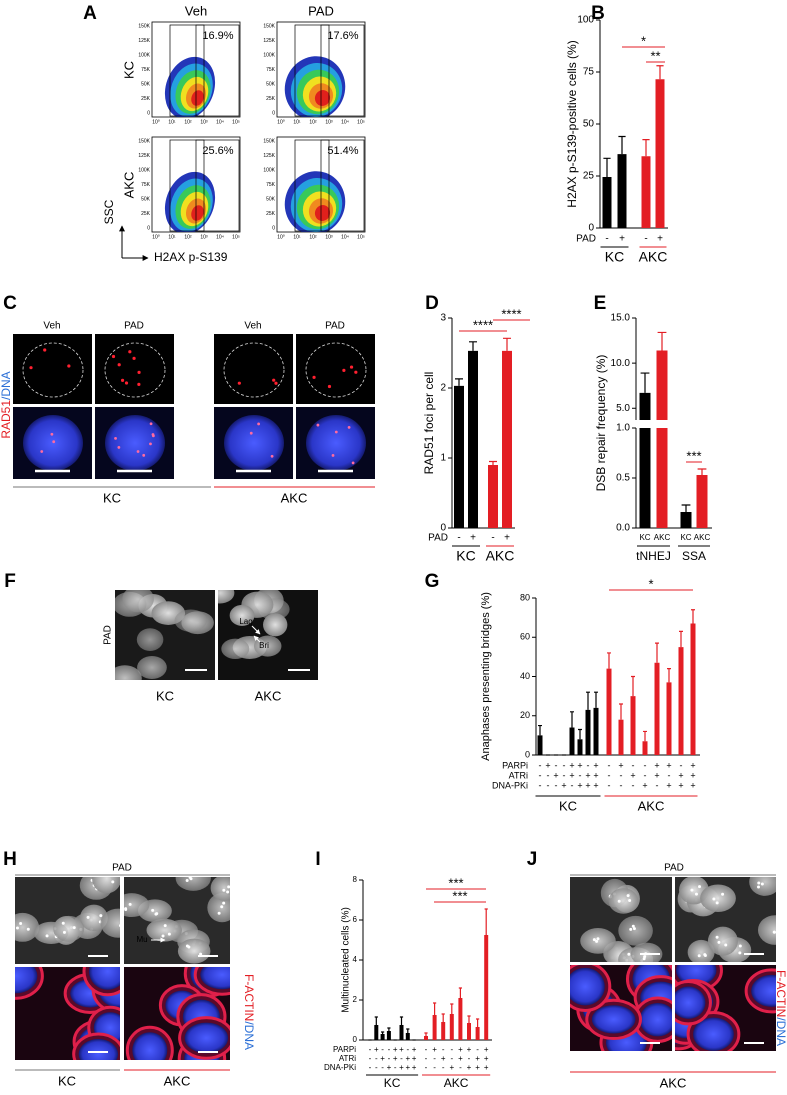  What do you see at coordinates (623, 428) in the screenshot?
I see `y-tick-label: 1.0` at bounding box center [623, 428].